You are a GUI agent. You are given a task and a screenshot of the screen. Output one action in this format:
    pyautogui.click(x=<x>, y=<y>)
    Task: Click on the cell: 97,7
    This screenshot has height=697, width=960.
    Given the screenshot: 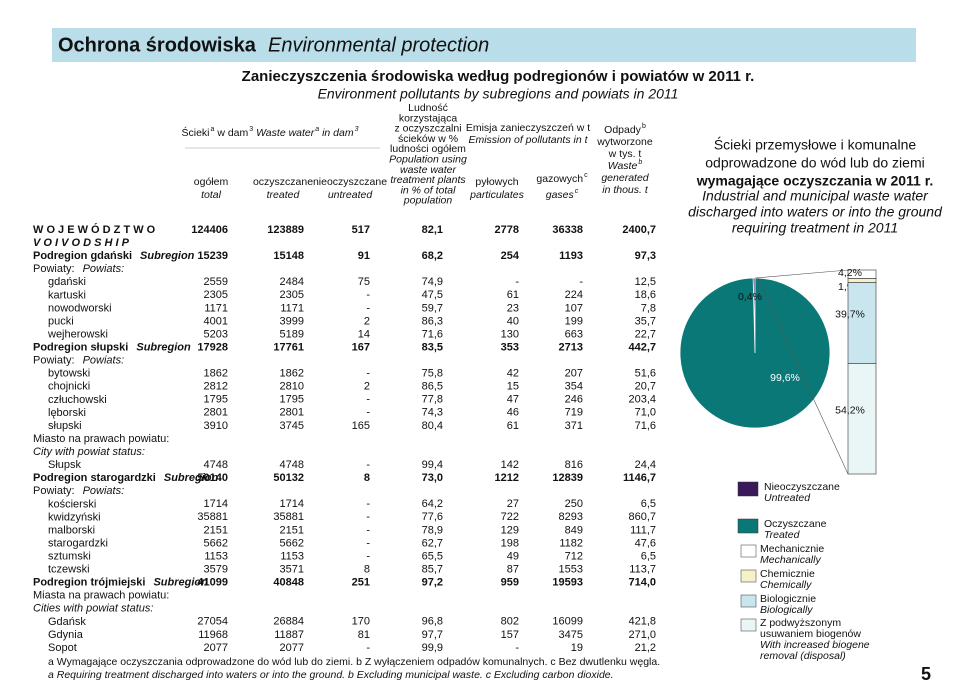 What is the action you would take?
    pyautogui.click(x=432, y=635)
    